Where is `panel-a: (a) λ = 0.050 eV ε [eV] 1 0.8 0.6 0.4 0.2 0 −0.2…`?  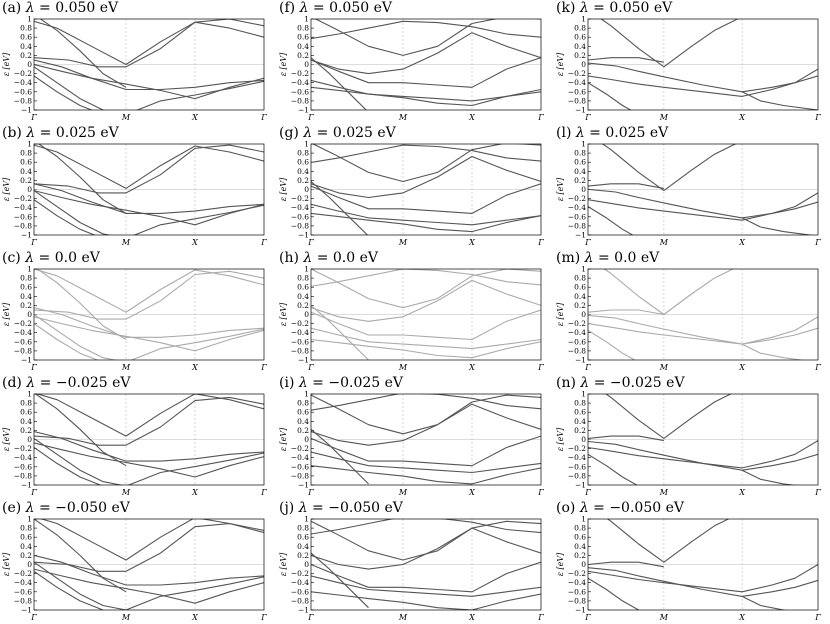 panel-a: (a) λ = 0.050 eV ε [eV] 1 0.8 0.6 0.4 0.2 0 −0.2… is located at coordinates (138, 62).